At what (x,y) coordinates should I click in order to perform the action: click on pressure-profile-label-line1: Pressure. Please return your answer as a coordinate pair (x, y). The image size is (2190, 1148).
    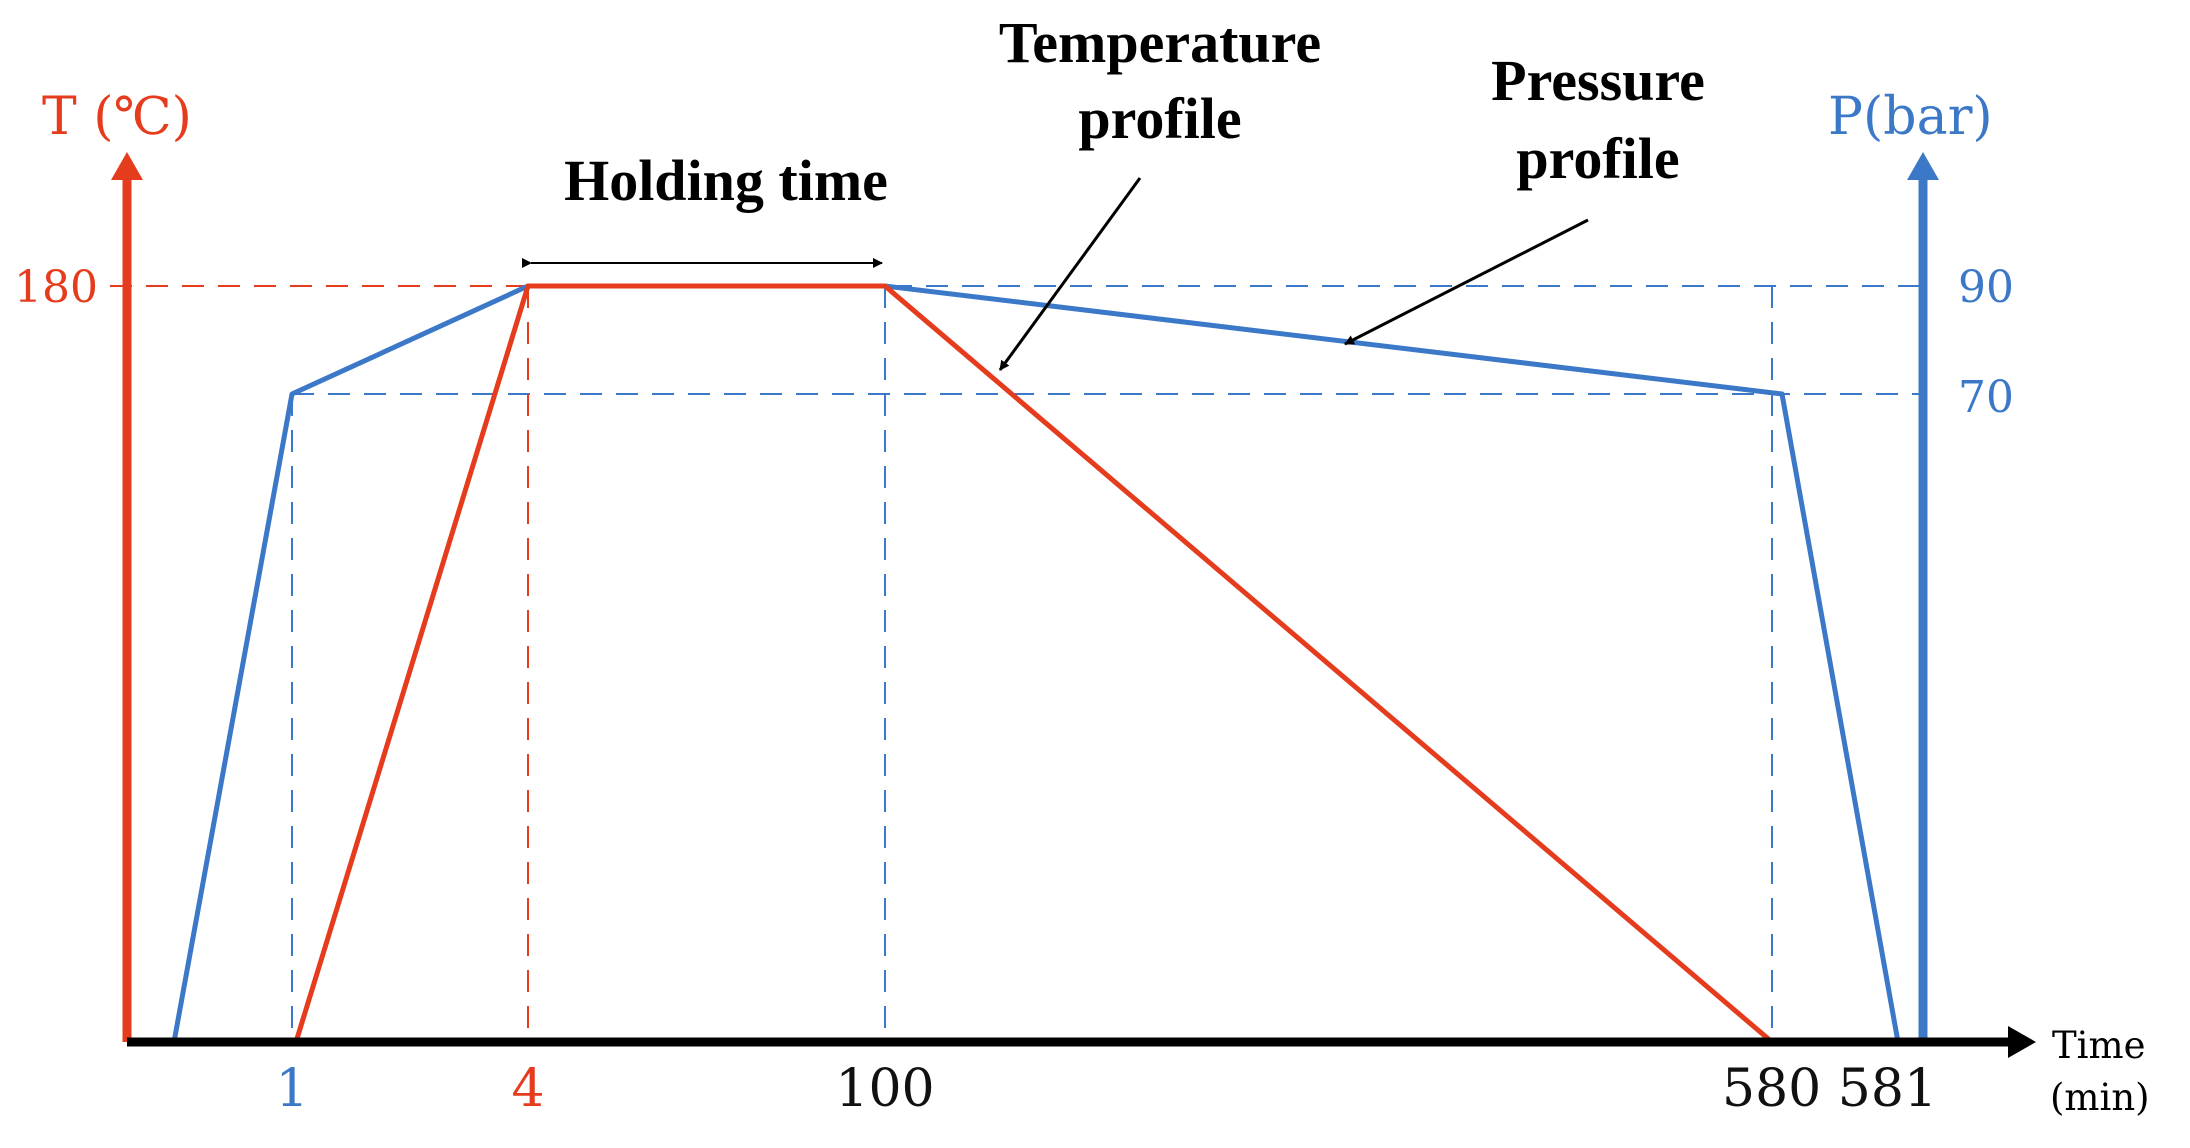
    Looking at the image, I should click on (1598, 80).